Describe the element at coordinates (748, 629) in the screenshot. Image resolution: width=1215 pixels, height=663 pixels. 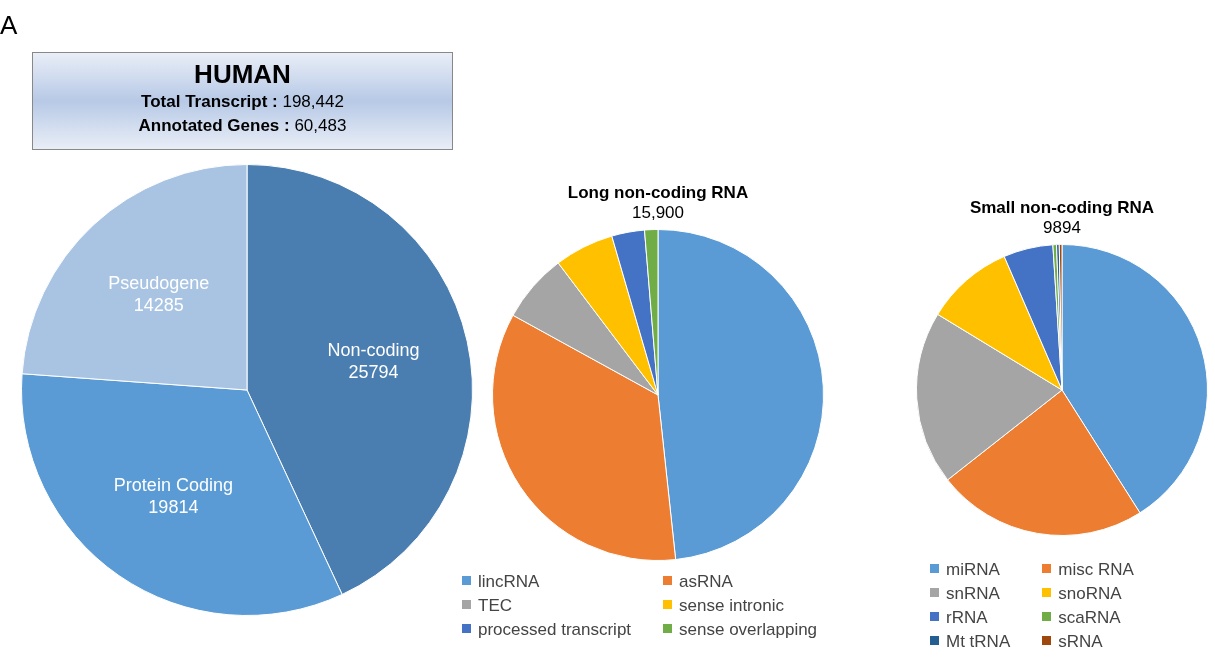
I see `legend-label: sense overlapping` at that location.